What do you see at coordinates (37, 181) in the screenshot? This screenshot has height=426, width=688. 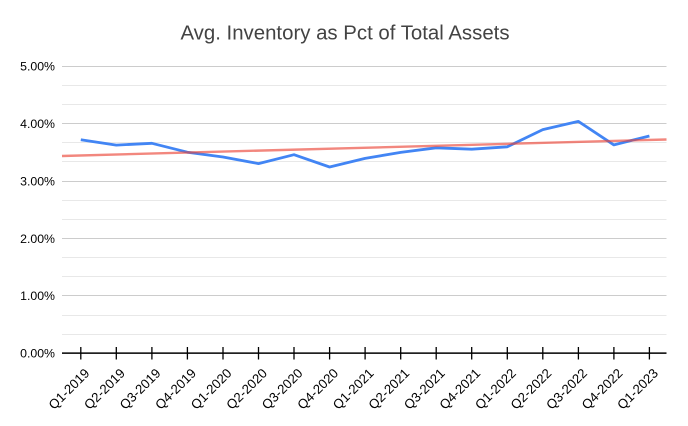 I see `svg-text: 3.00%` at bounding box center [37, 181].